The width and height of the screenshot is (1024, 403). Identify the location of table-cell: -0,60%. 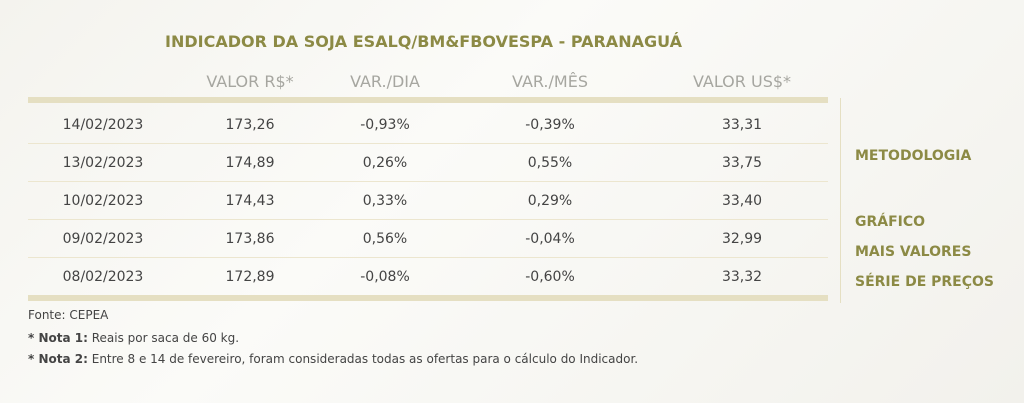
(550, 277).